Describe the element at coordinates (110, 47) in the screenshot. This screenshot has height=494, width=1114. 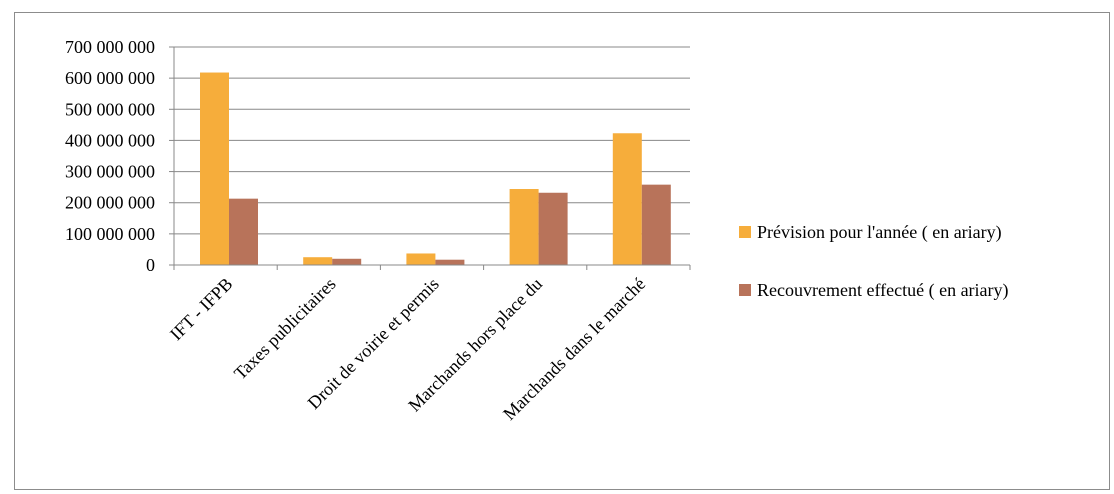
I see `y-tick-label: 700 000 000` at that location.